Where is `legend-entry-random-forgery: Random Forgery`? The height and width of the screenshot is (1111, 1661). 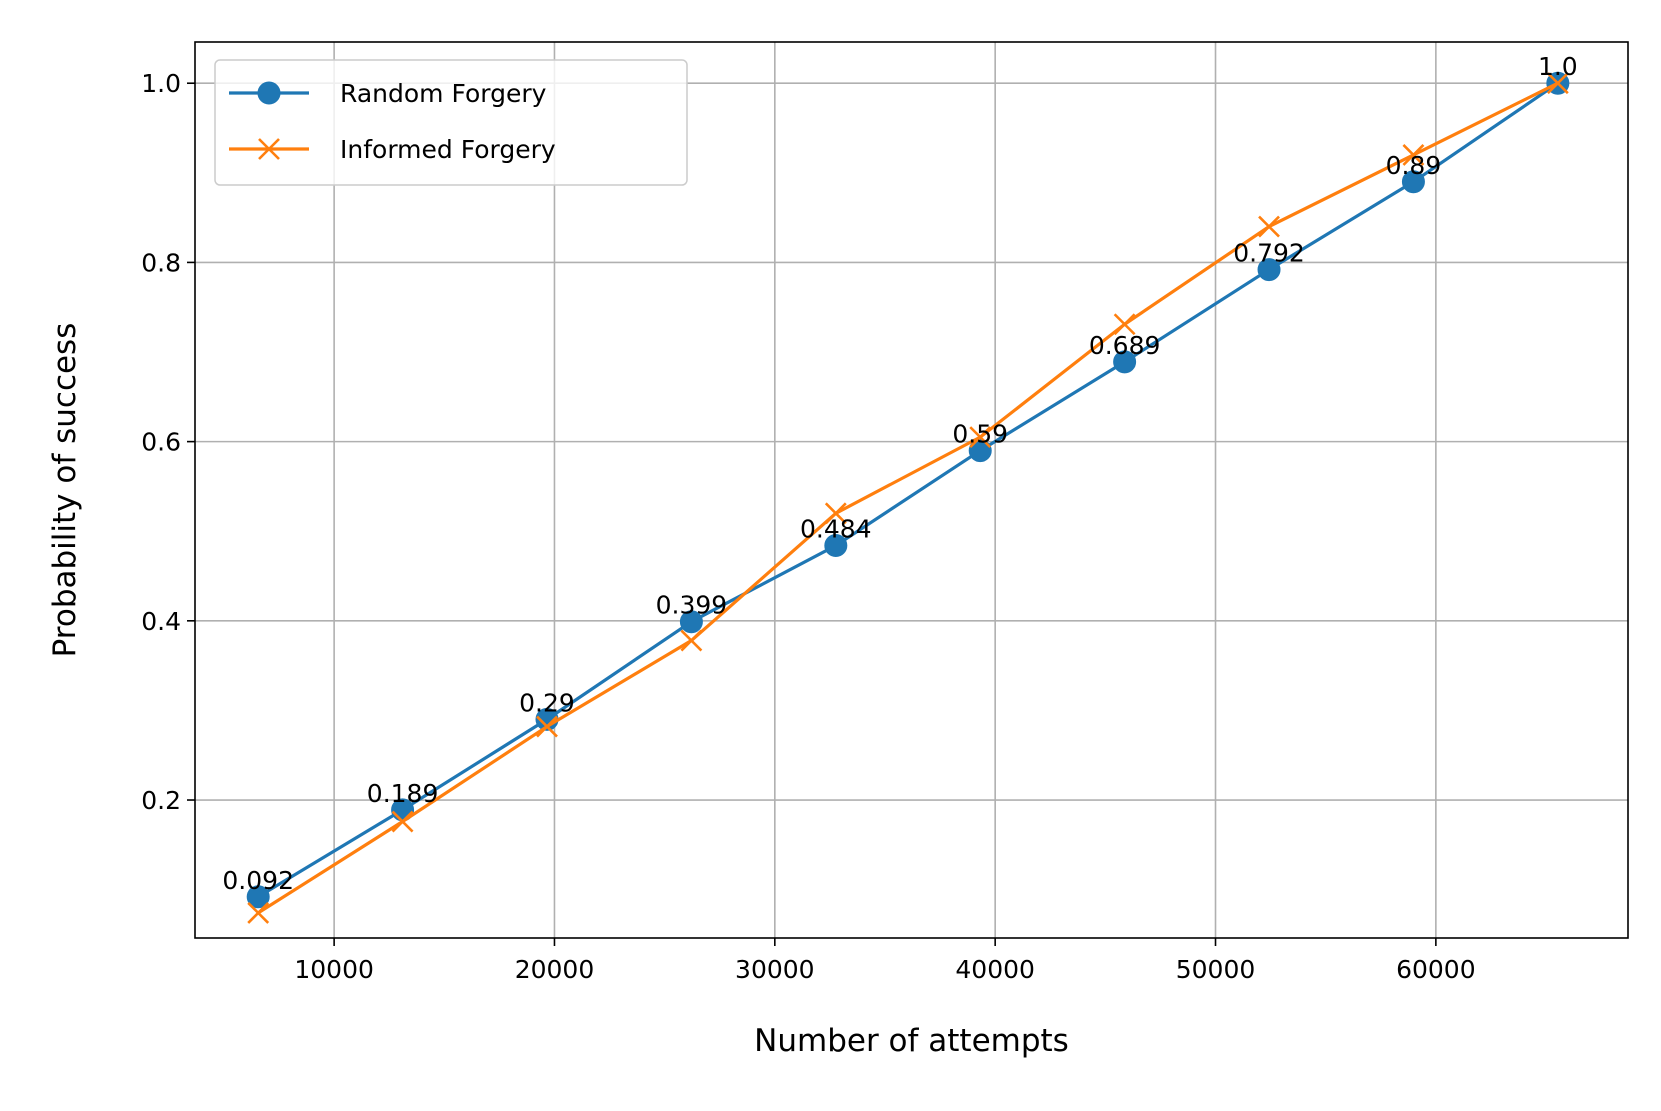 legend-entry-random-forgery: Random Forgery is located at coordinates (388, 93).